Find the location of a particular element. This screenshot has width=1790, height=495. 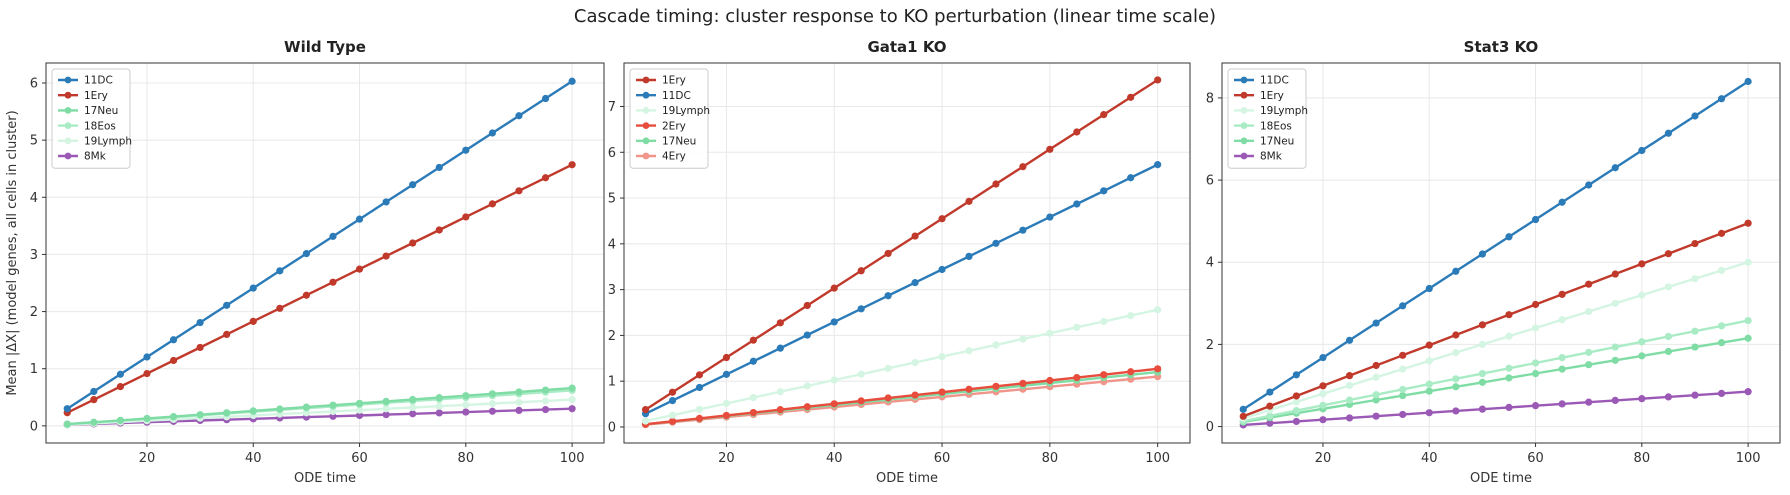

legend-label-19Lymph: 19Lymph is located at coordinates (108, 142).